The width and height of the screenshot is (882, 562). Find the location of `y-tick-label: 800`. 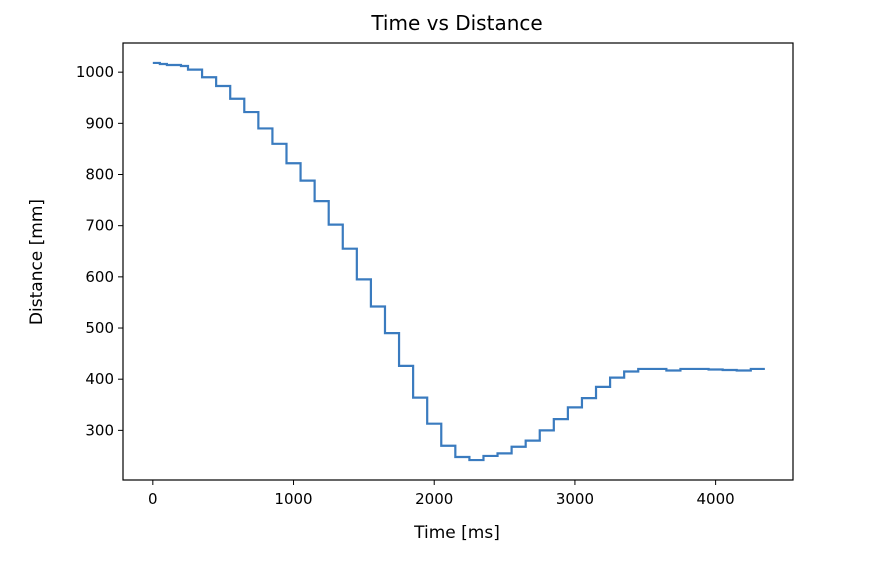

y-tick-label: 800 is located at coordinates (99, 175).